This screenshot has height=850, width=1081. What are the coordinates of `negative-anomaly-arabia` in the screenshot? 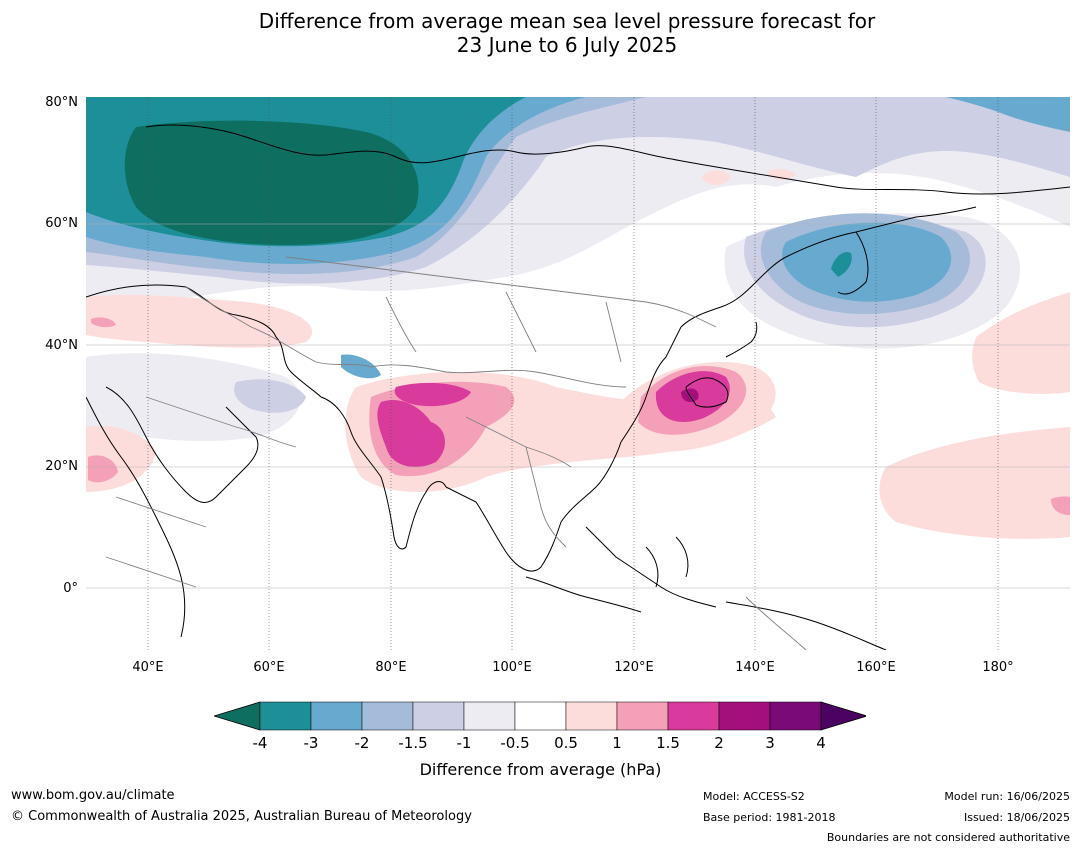 It's located at (193, 397).